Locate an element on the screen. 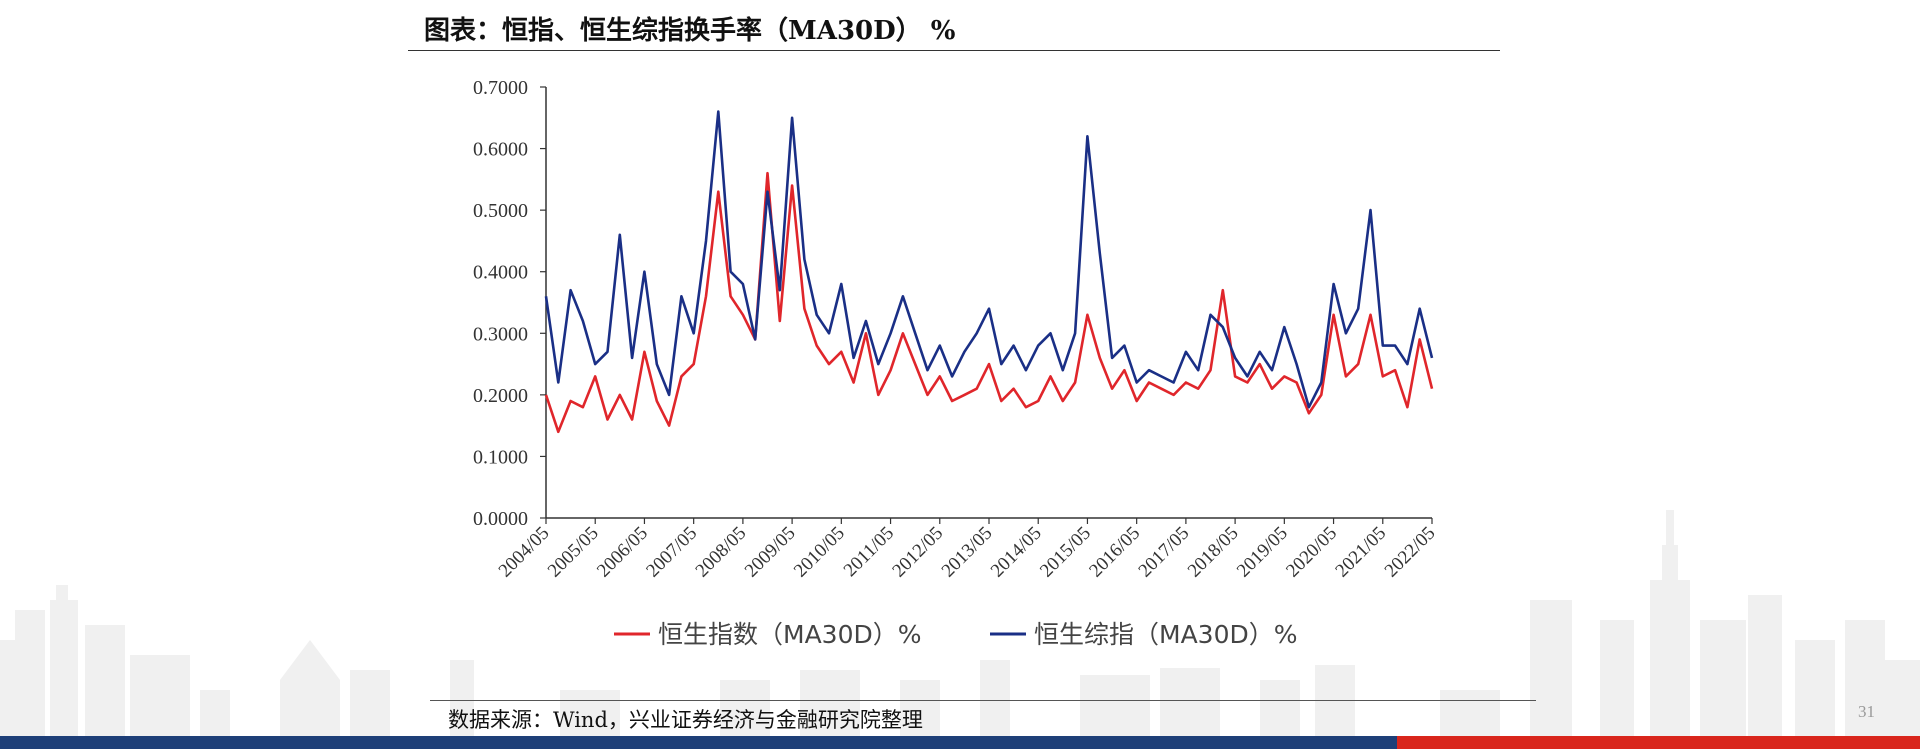 Image resolution: width=1920 pixels, height=749 pixels. x-tick-label: 2012/05 is located at coordinates (917, 552).